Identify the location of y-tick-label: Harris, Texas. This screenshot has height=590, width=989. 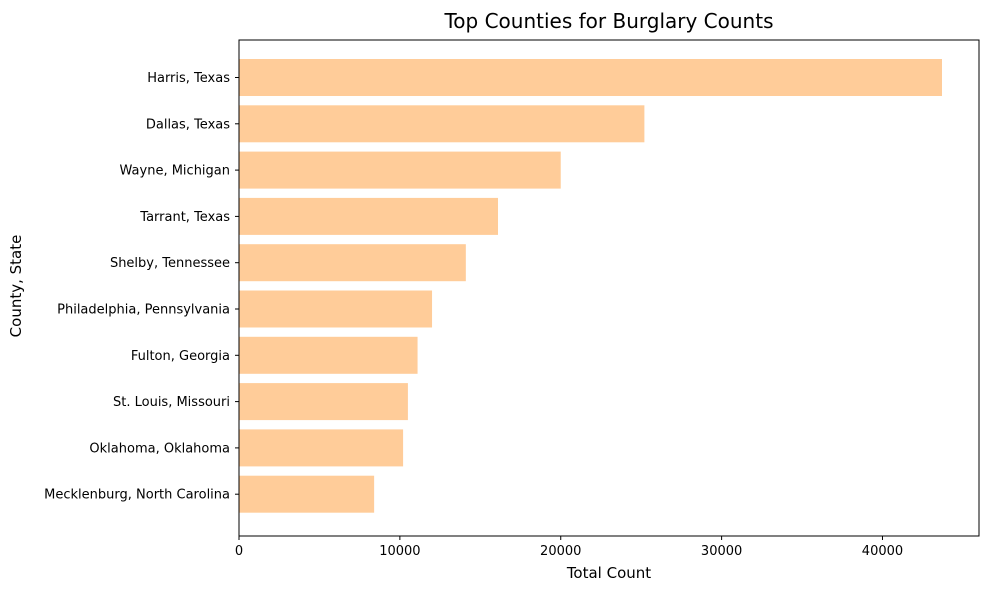
(188, 78).